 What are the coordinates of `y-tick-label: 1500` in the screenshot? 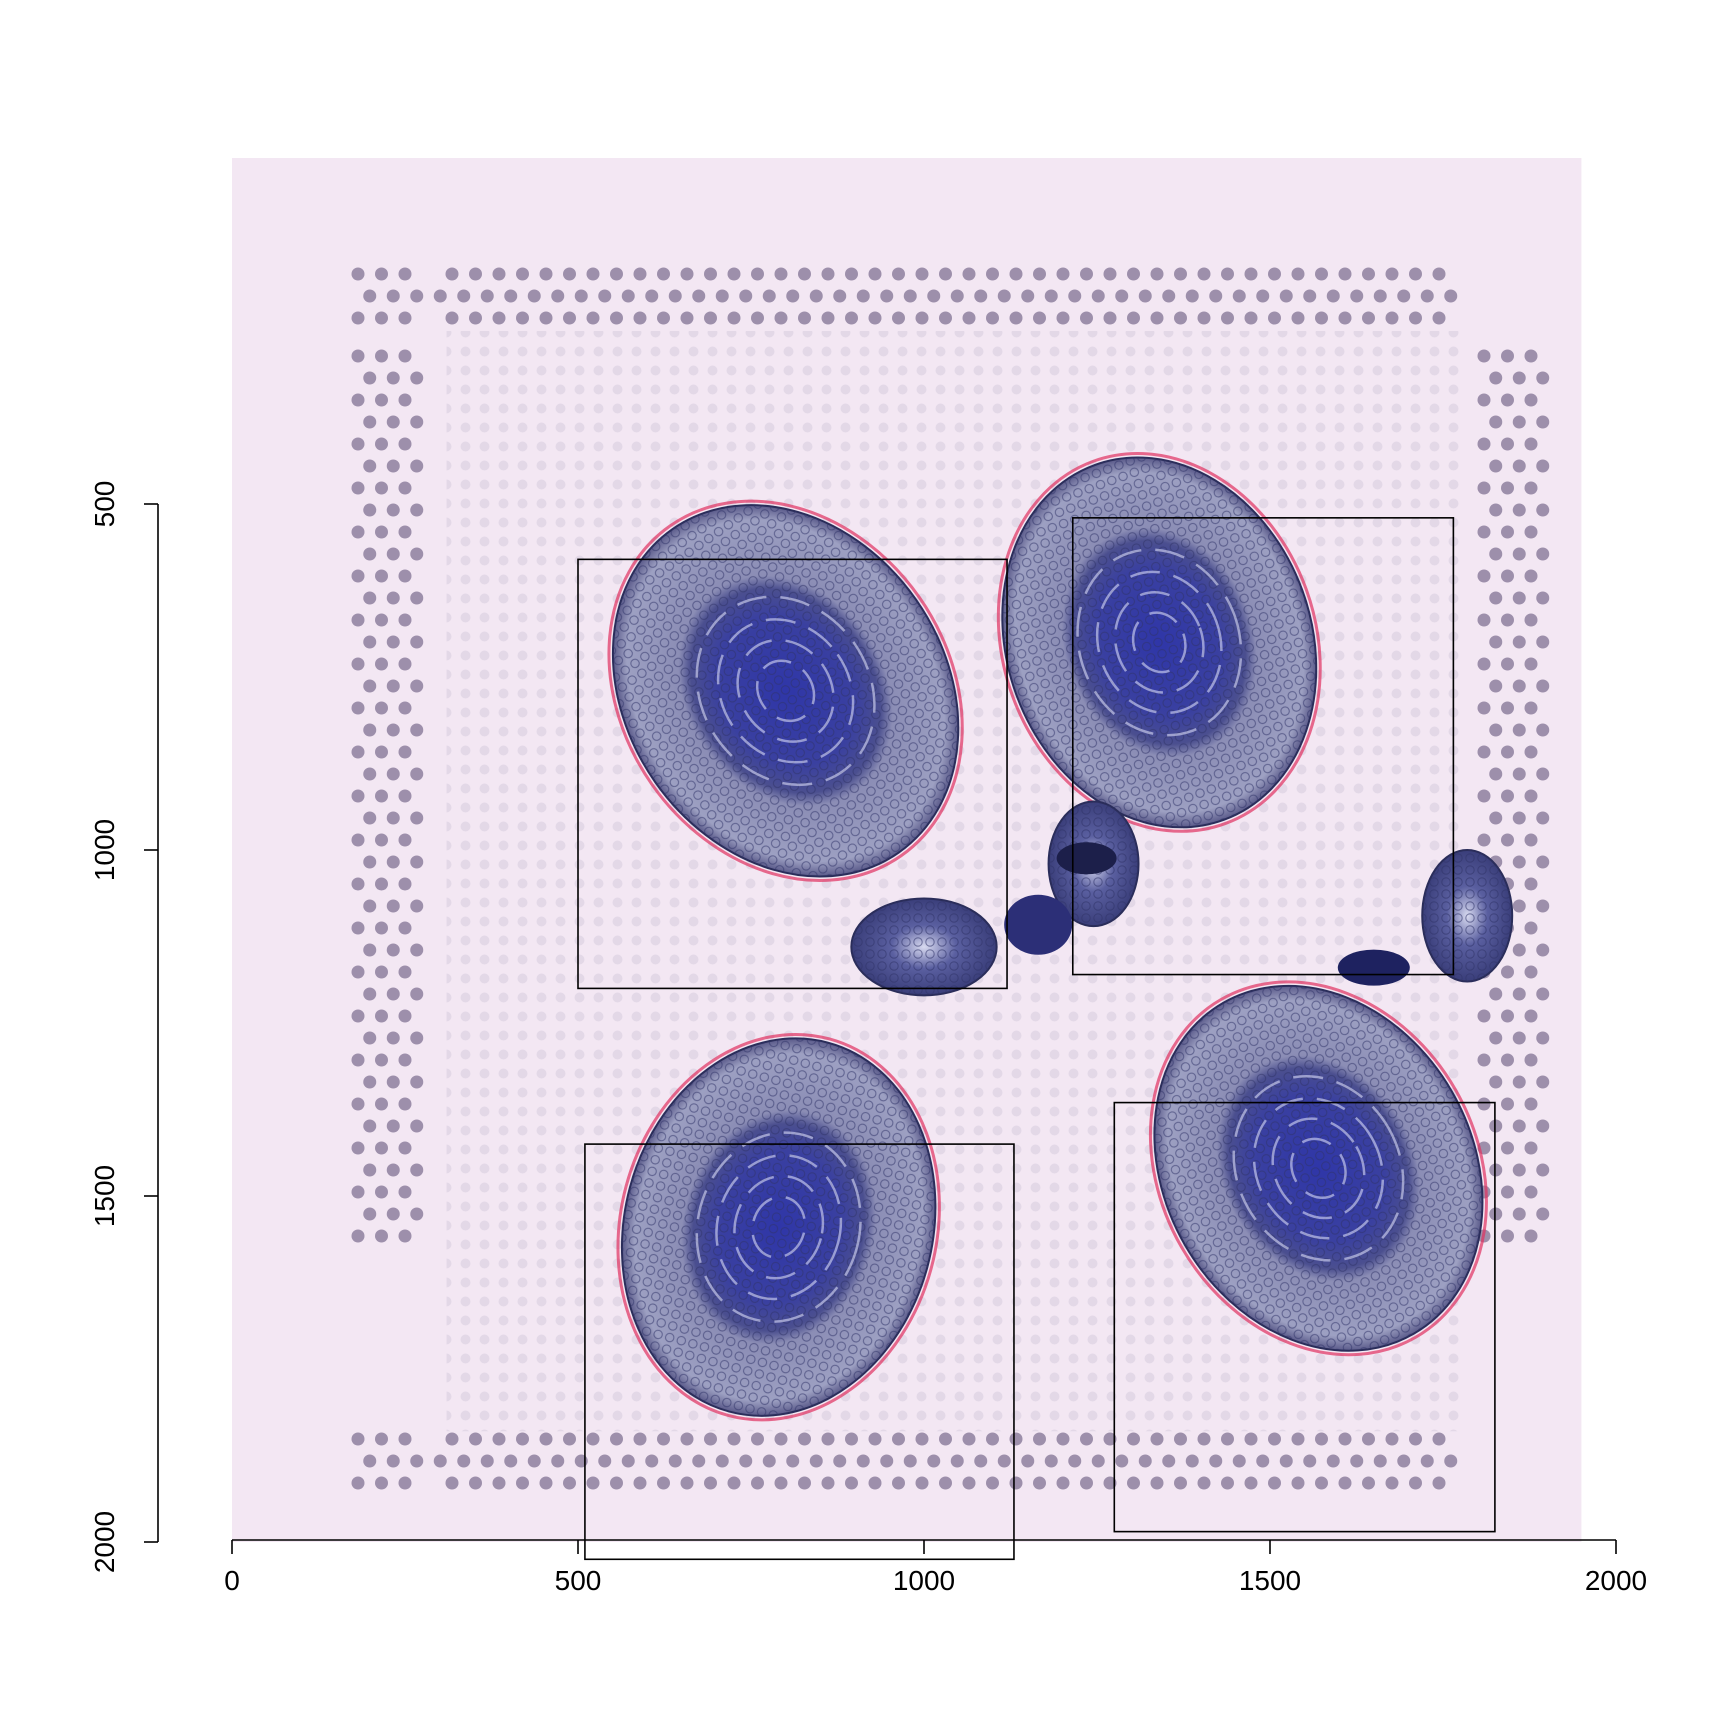 It's located at (104, 1196).